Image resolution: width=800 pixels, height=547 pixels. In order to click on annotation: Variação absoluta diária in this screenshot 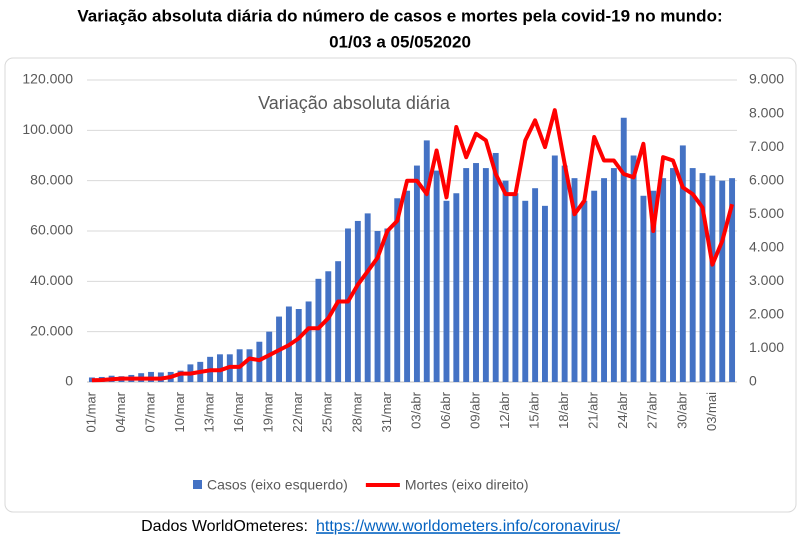, I will do `click(354, 103)`.